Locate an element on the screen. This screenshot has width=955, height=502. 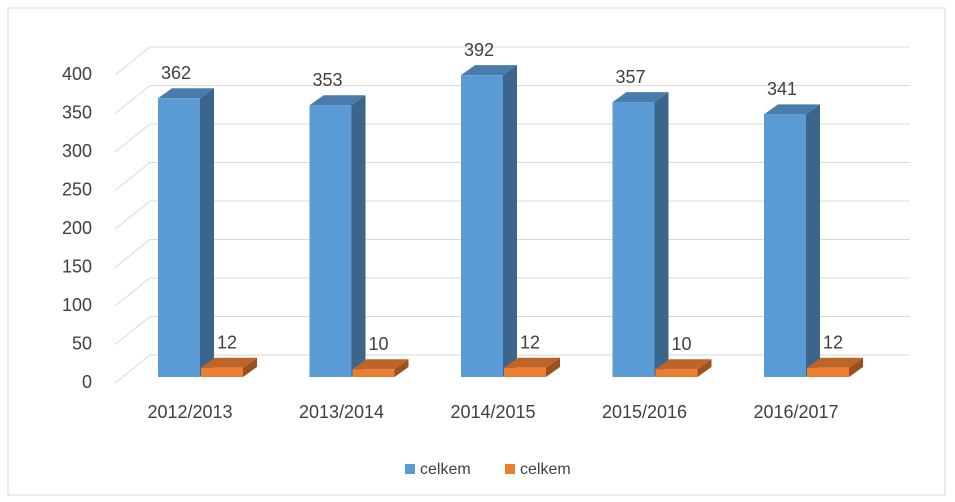
x-tick-label: 2014/2015 is located at coordinates (492, 412).